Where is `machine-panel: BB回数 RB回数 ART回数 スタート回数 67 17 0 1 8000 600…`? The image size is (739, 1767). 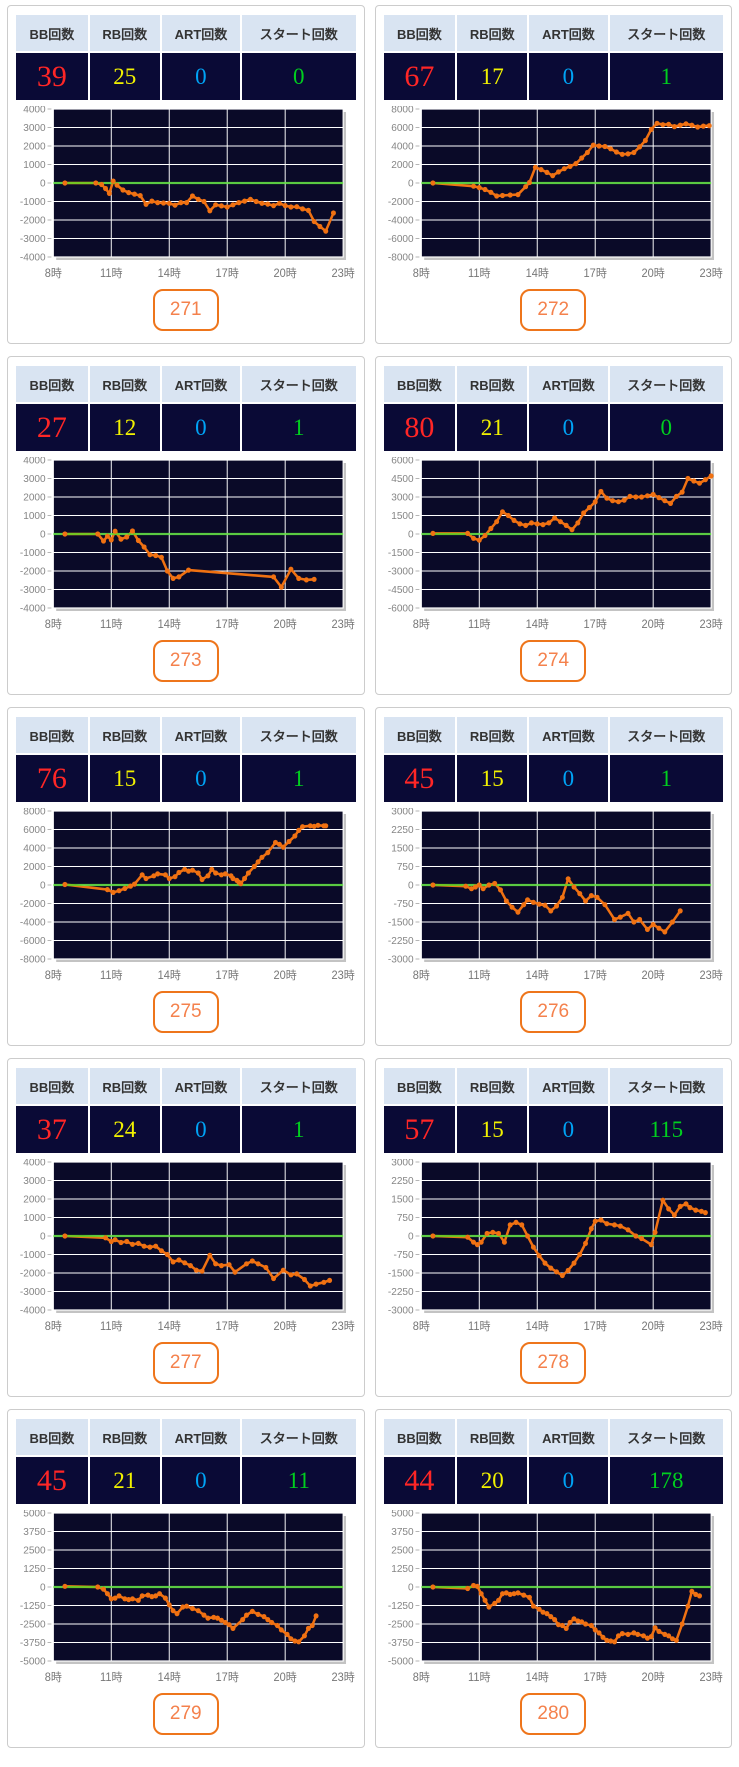 machine-panel: BB回数 RB回数 ART回数 スタート回数 67 17 0 1 8000 600… is located at coordinates (553, 174).